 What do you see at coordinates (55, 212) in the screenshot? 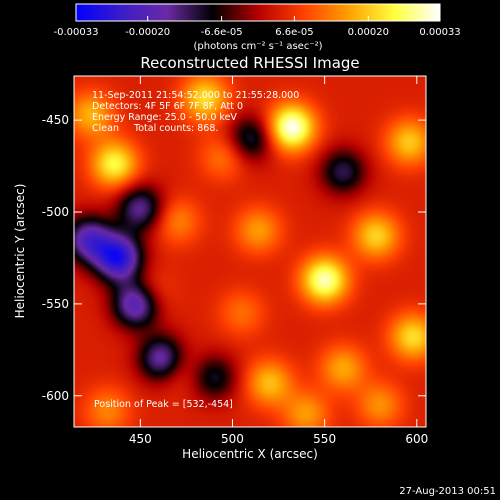
I see `y-tick-label: -500` at bounding box center [55, 212].